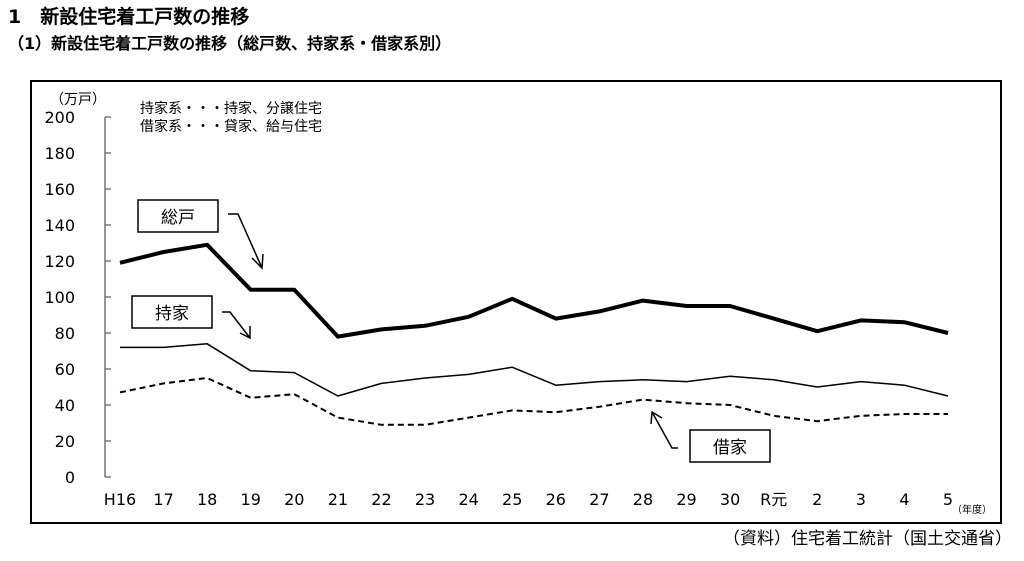 This screenshot has width=1024, height=561. What do you see at coordinates (129, 17) in the screenshot?
I see `page-title: 1 新設住宅着工戸数の推移` at bounding box center [129, 17].